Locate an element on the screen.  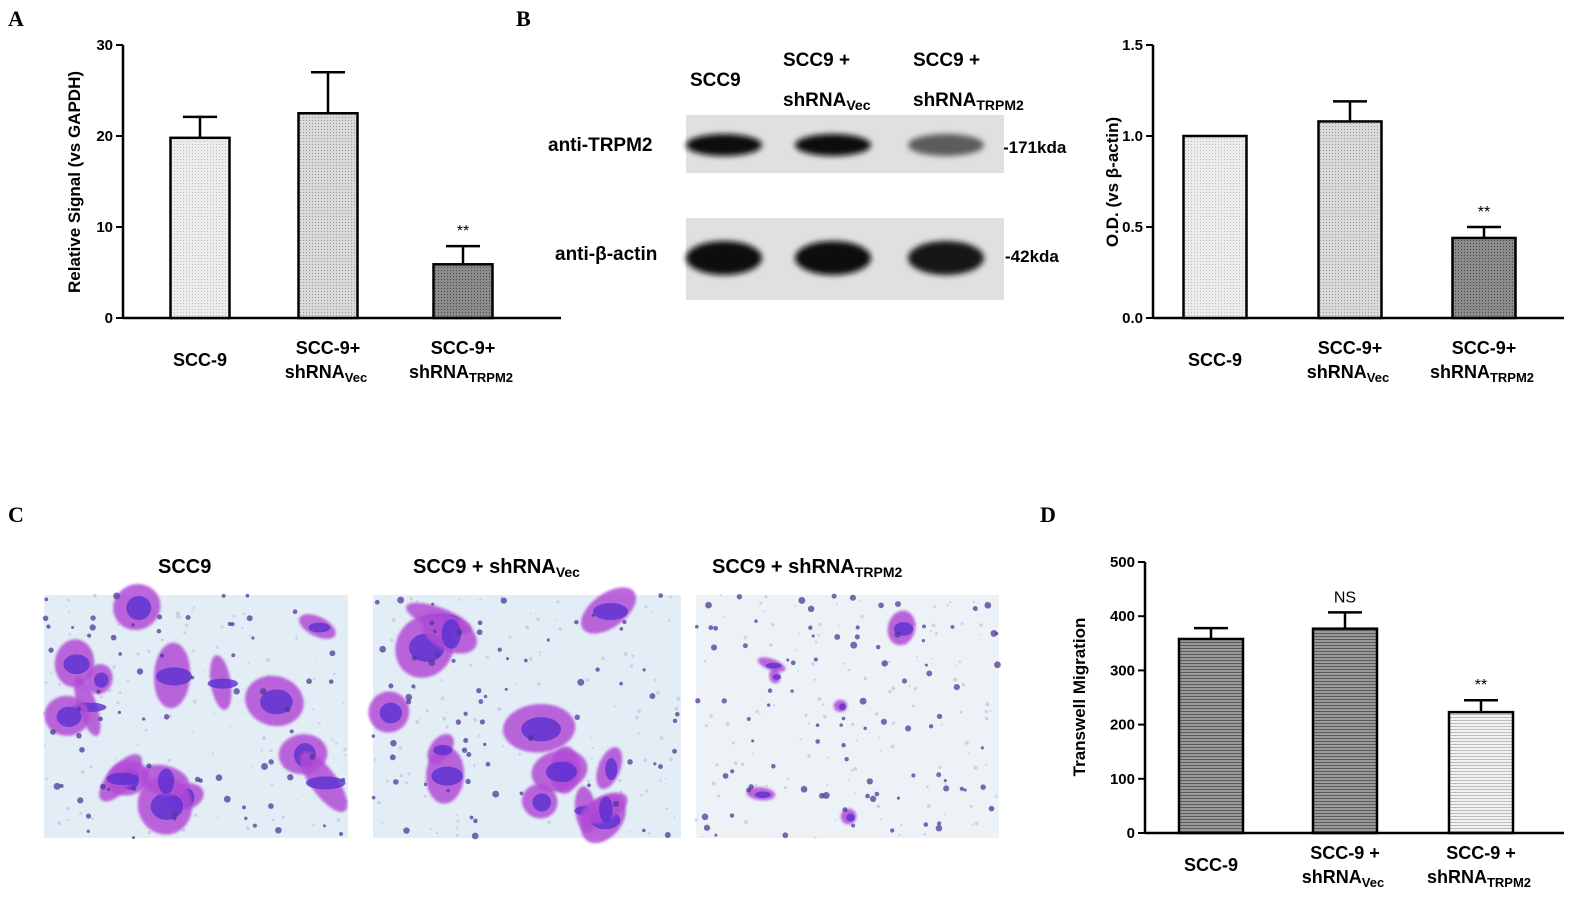
y-tick-label: 1.5 is located at coordinates (1132, 45).